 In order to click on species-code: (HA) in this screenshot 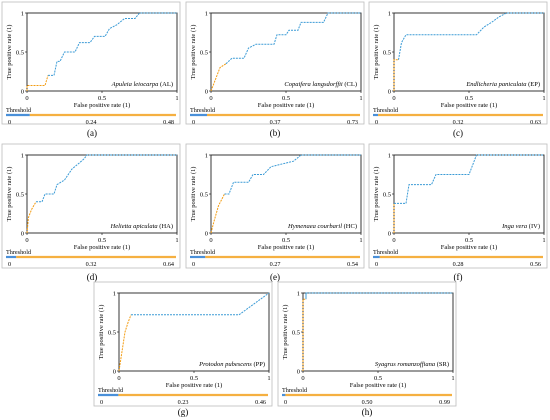, I will do `click(165, 226)`.